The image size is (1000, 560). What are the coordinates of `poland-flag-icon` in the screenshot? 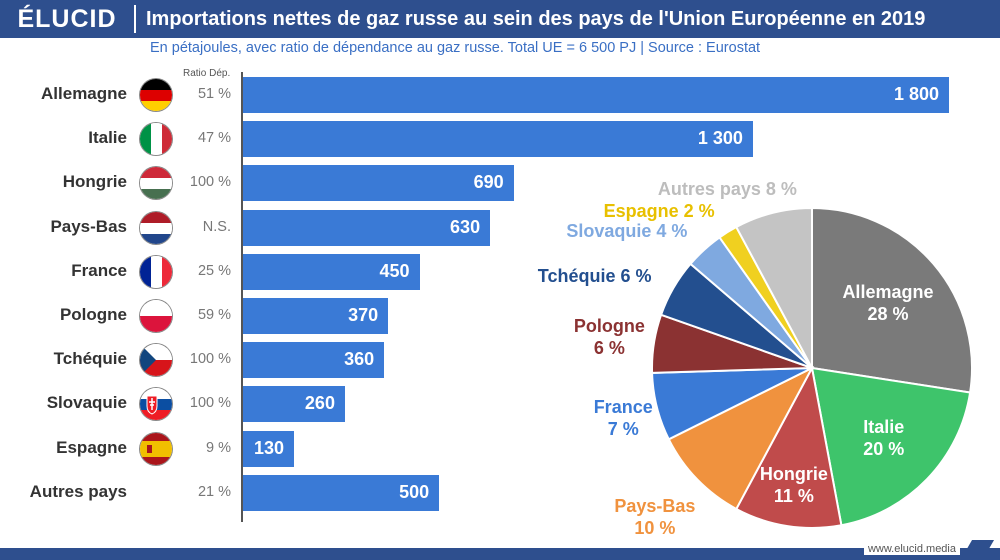 It's located at (156, 316).